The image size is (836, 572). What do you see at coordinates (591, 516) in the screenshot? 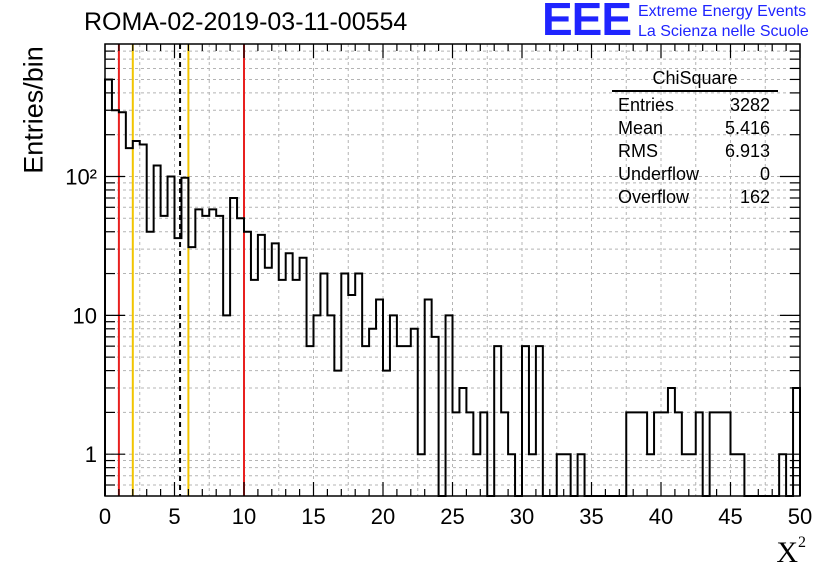
I see `x-tick-label: 35` at bounding box center [591, 516].